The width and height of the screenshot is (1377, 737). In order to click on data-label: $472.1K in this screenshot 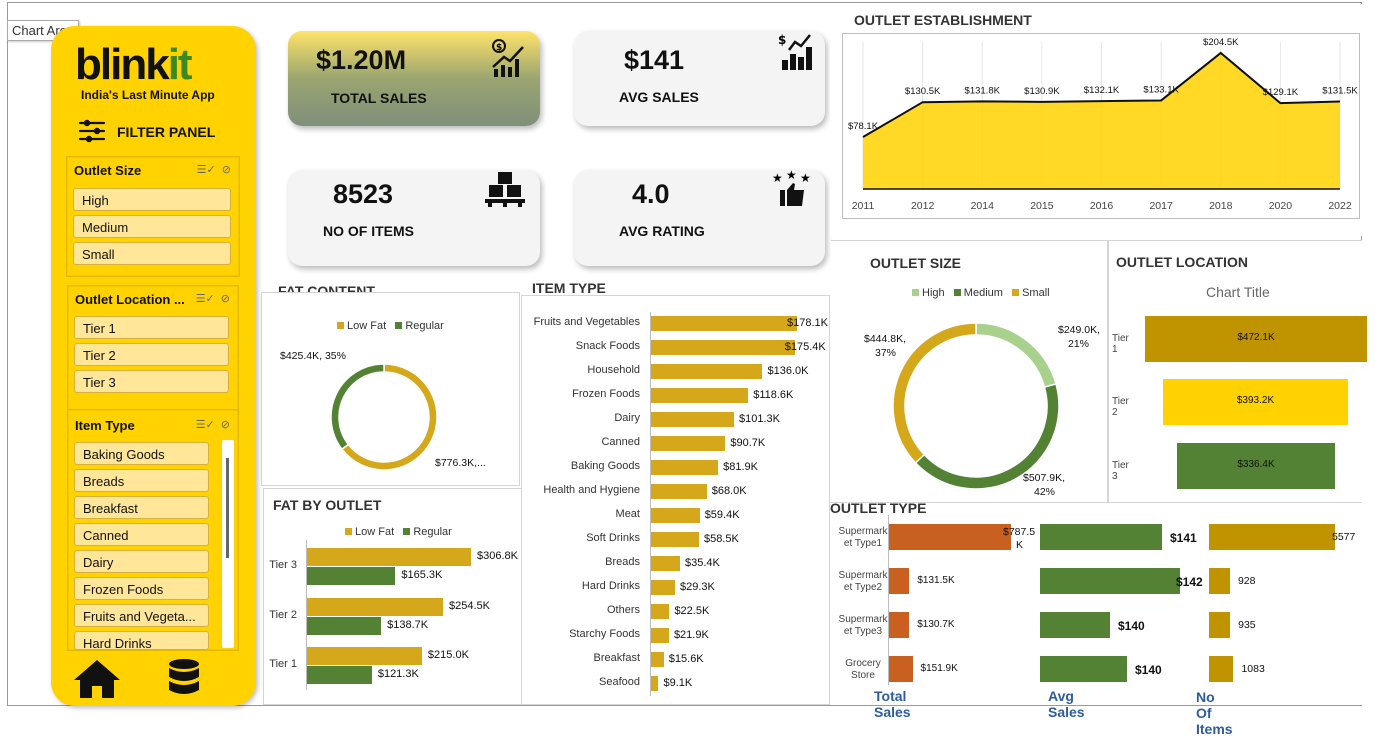, I will do `click(1256, 337)`.